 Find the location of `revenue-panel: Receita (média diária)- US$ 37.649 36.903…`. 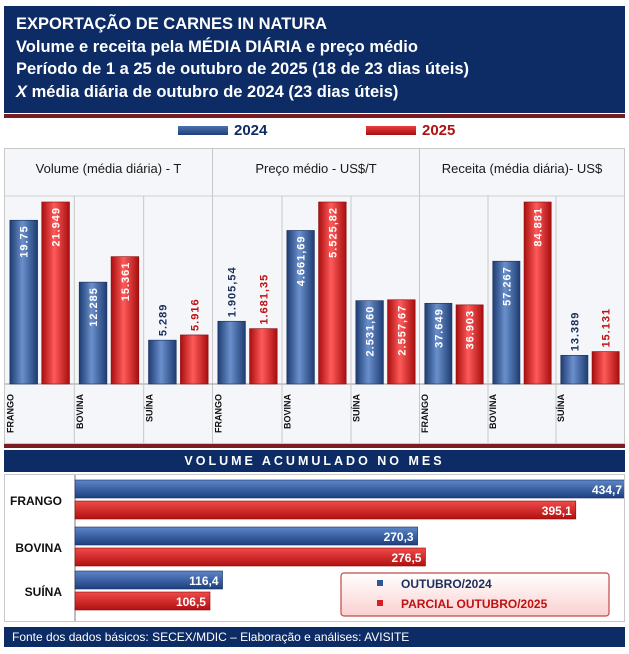

revenue-panel: Receita (média diária)- US$ 37.649 36.903… is located at coordinates (522, 296).